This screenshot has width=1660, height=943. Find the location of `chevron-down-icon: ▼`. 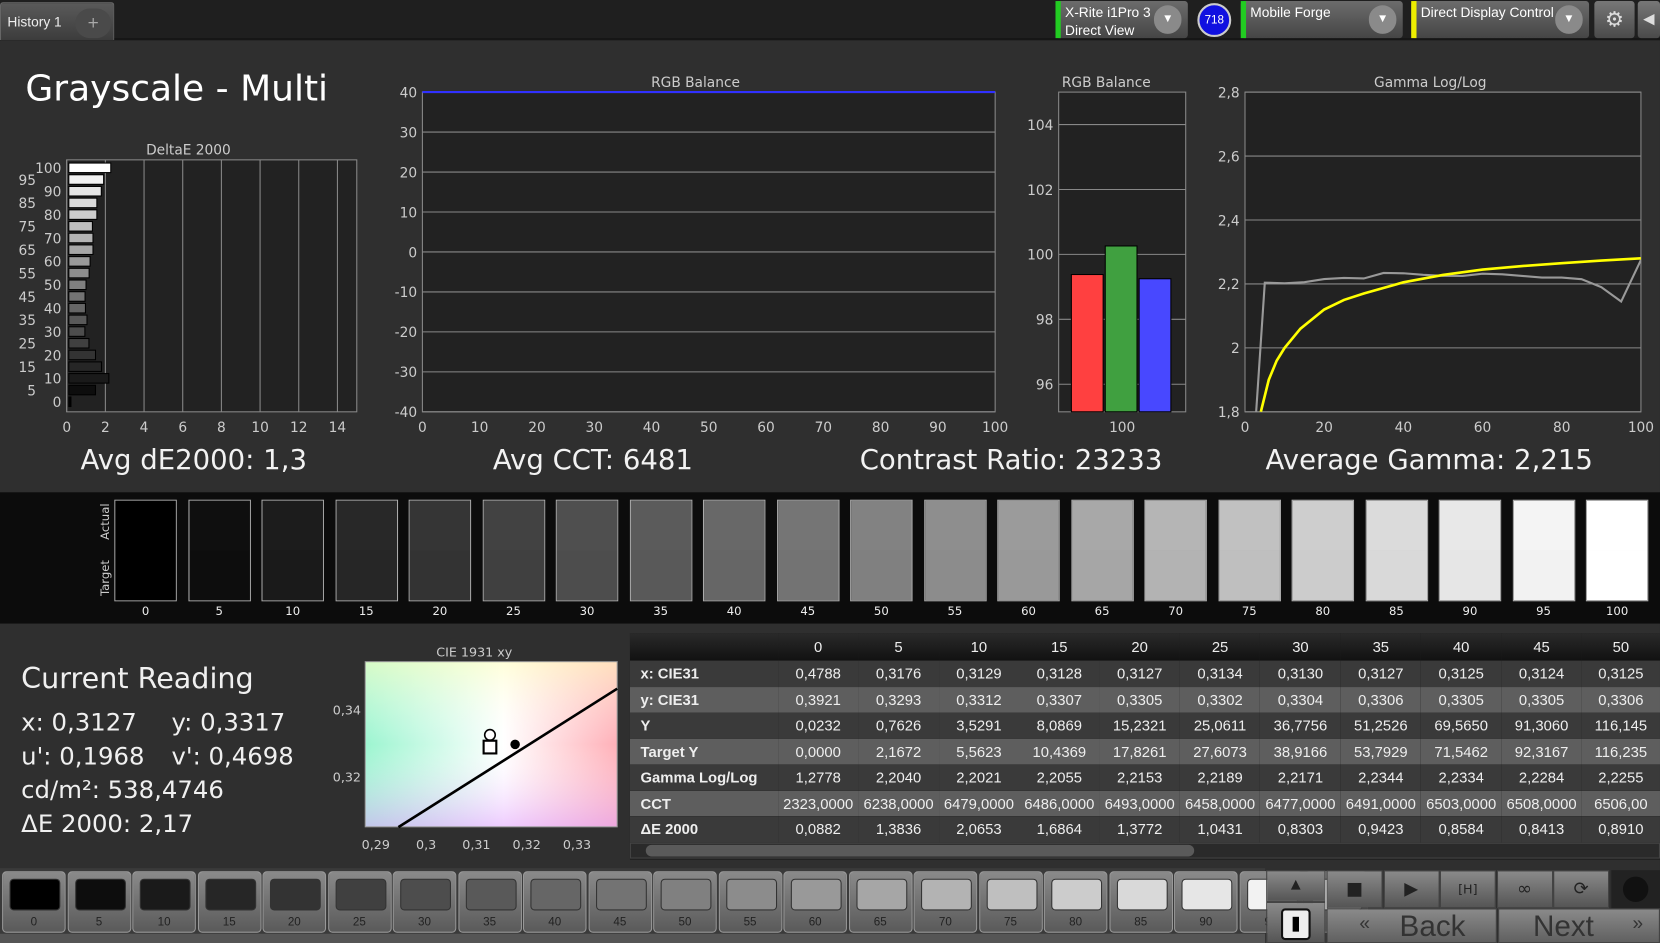

chevron-down-icon: ▼ is located at coordinates (1569, 19).